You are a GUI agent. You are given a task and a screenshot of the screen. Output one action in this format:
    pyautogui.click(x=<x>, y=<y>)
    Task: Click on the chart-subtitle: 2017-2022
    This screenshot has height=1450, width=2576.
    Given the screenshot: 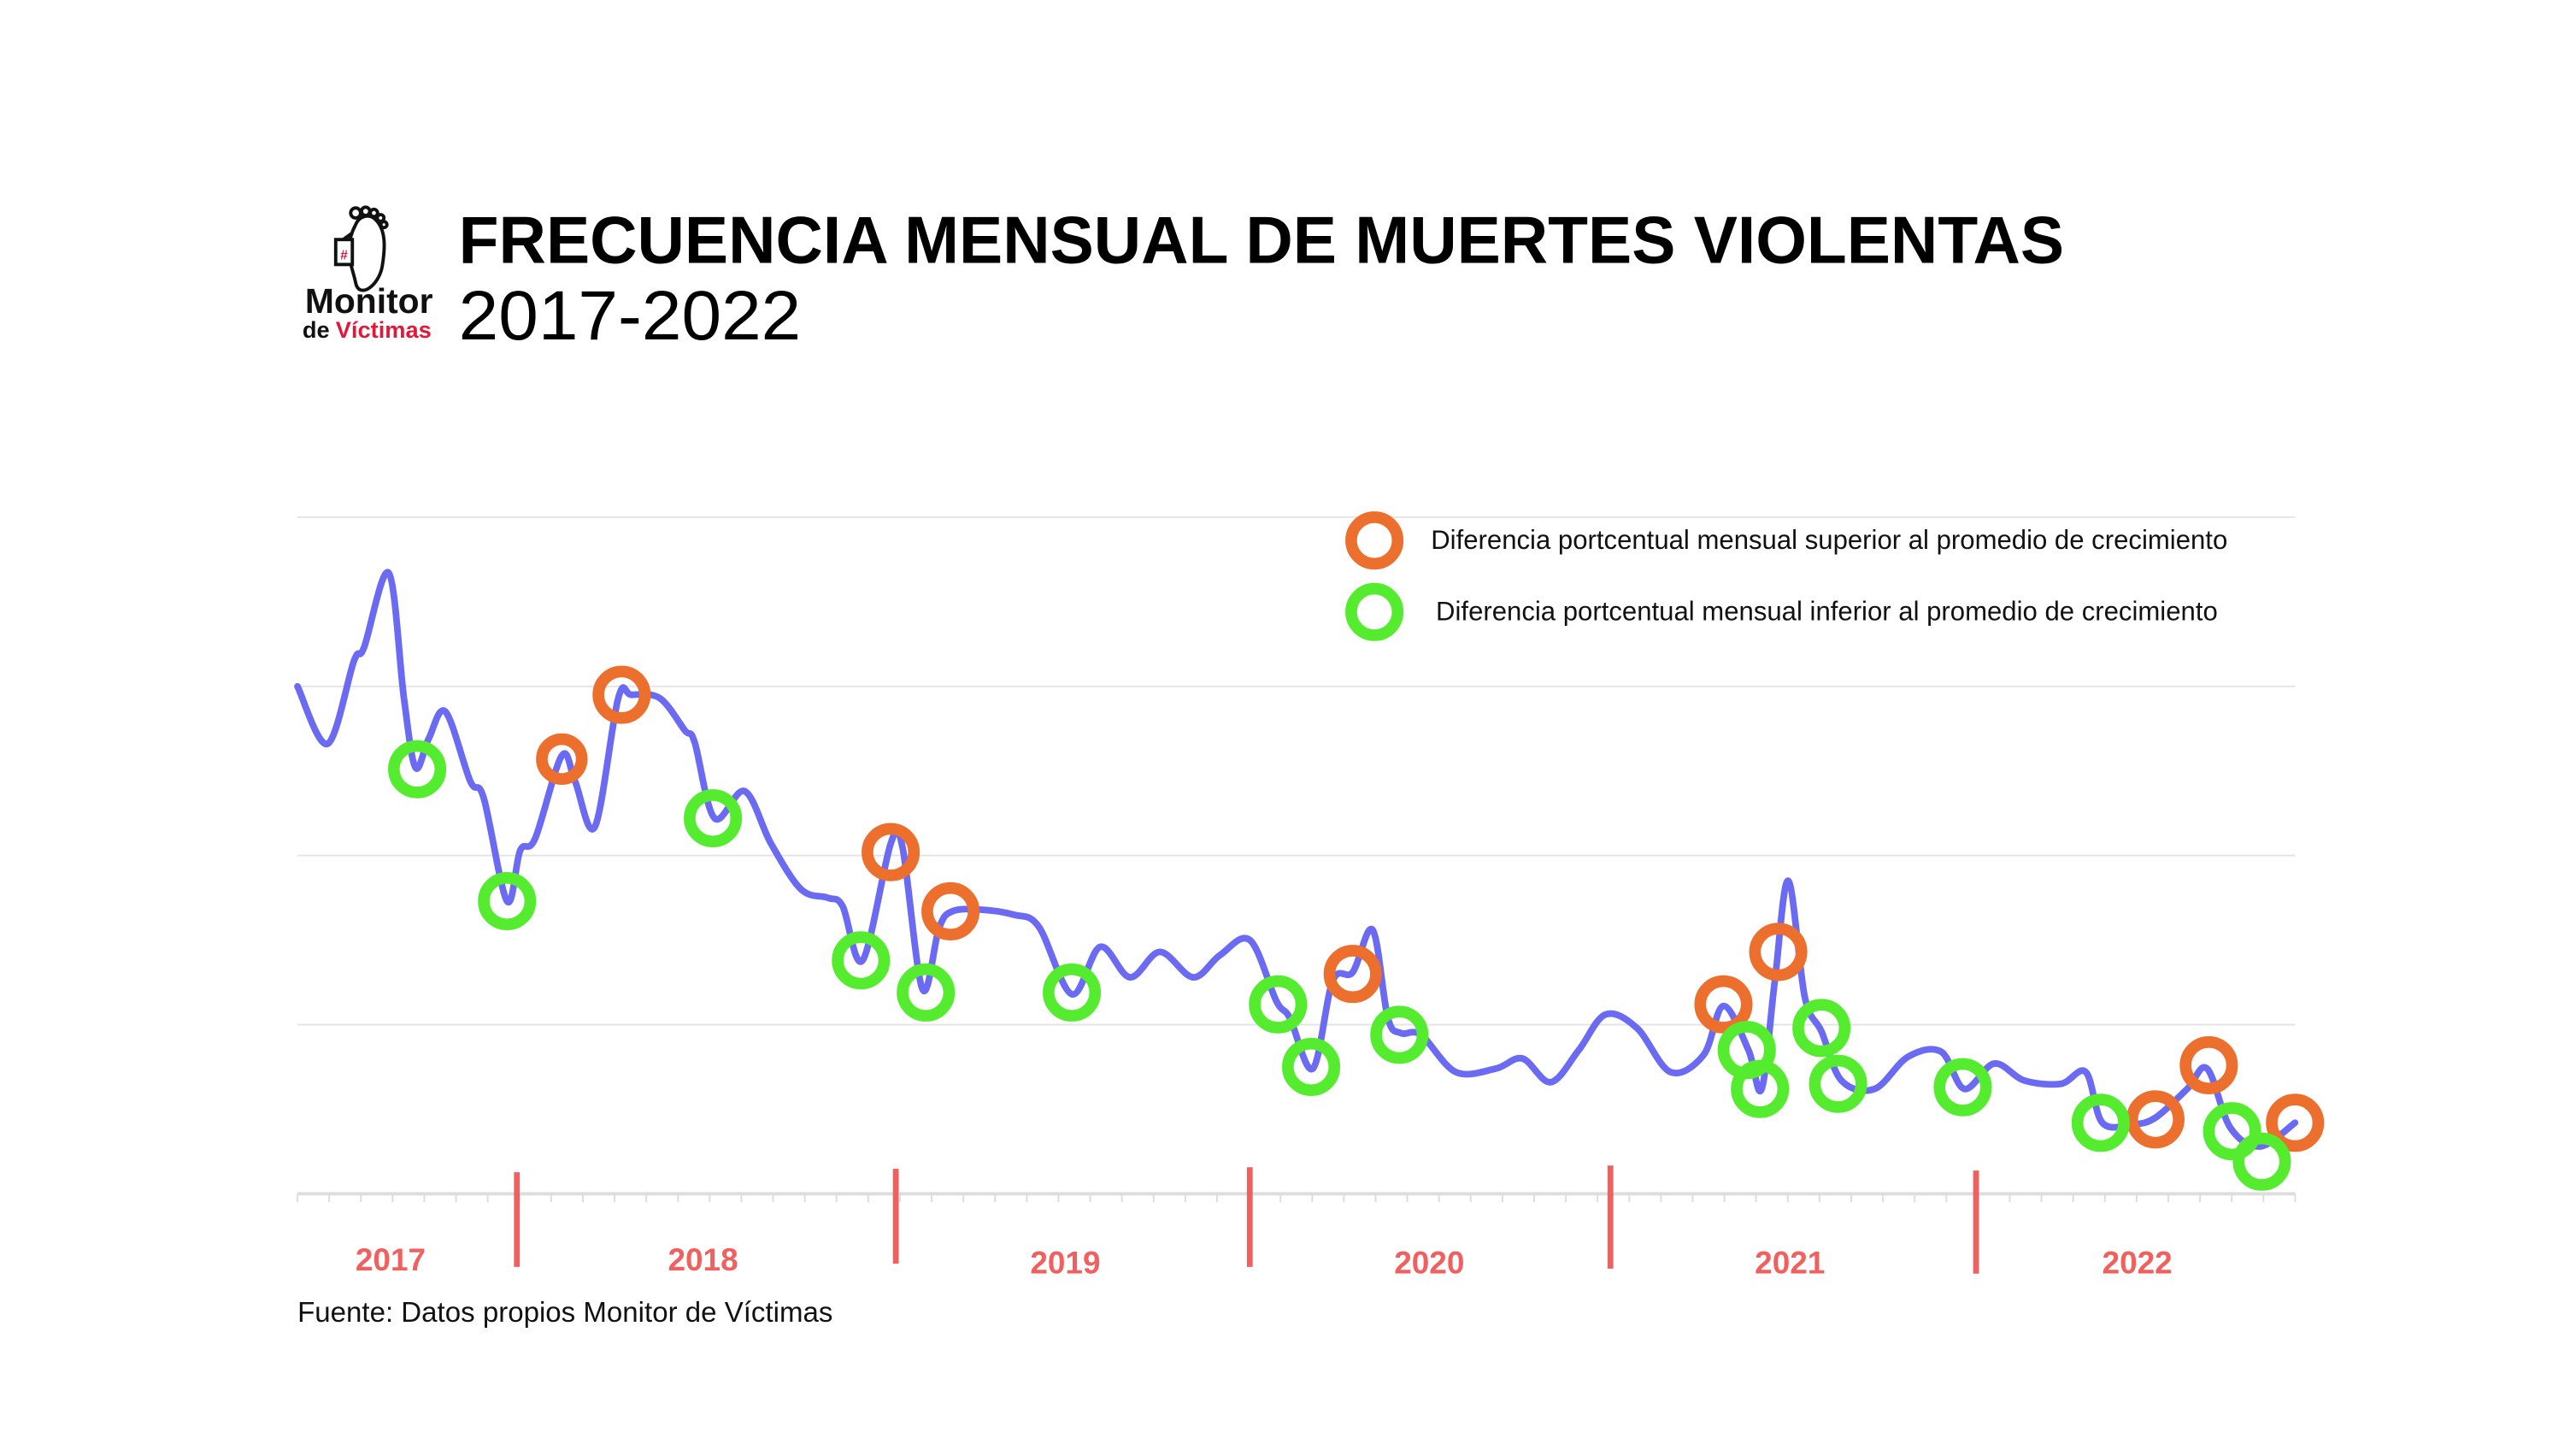 What is the action you would take?
    pyautogui.click(x=630, y=316)
    